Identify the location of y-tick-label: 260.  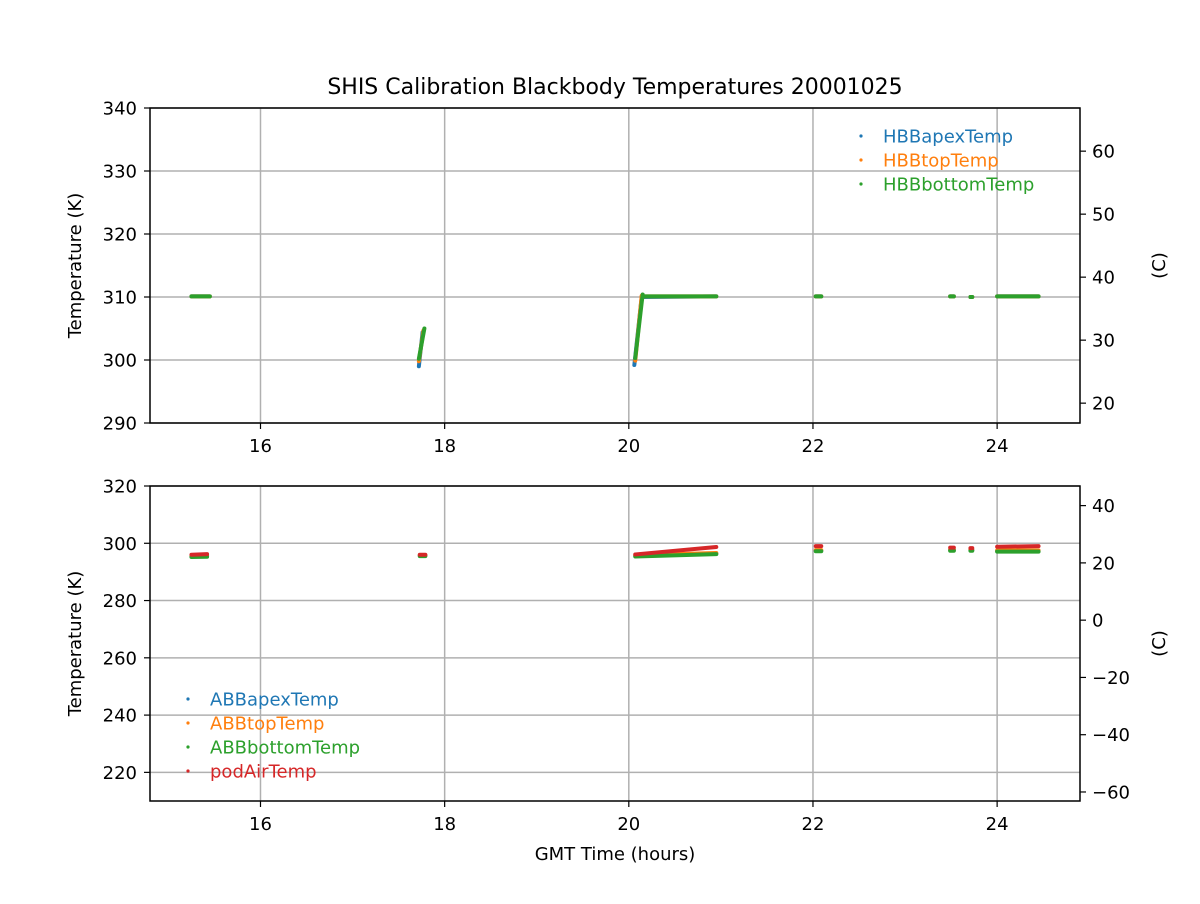
(120, 658).